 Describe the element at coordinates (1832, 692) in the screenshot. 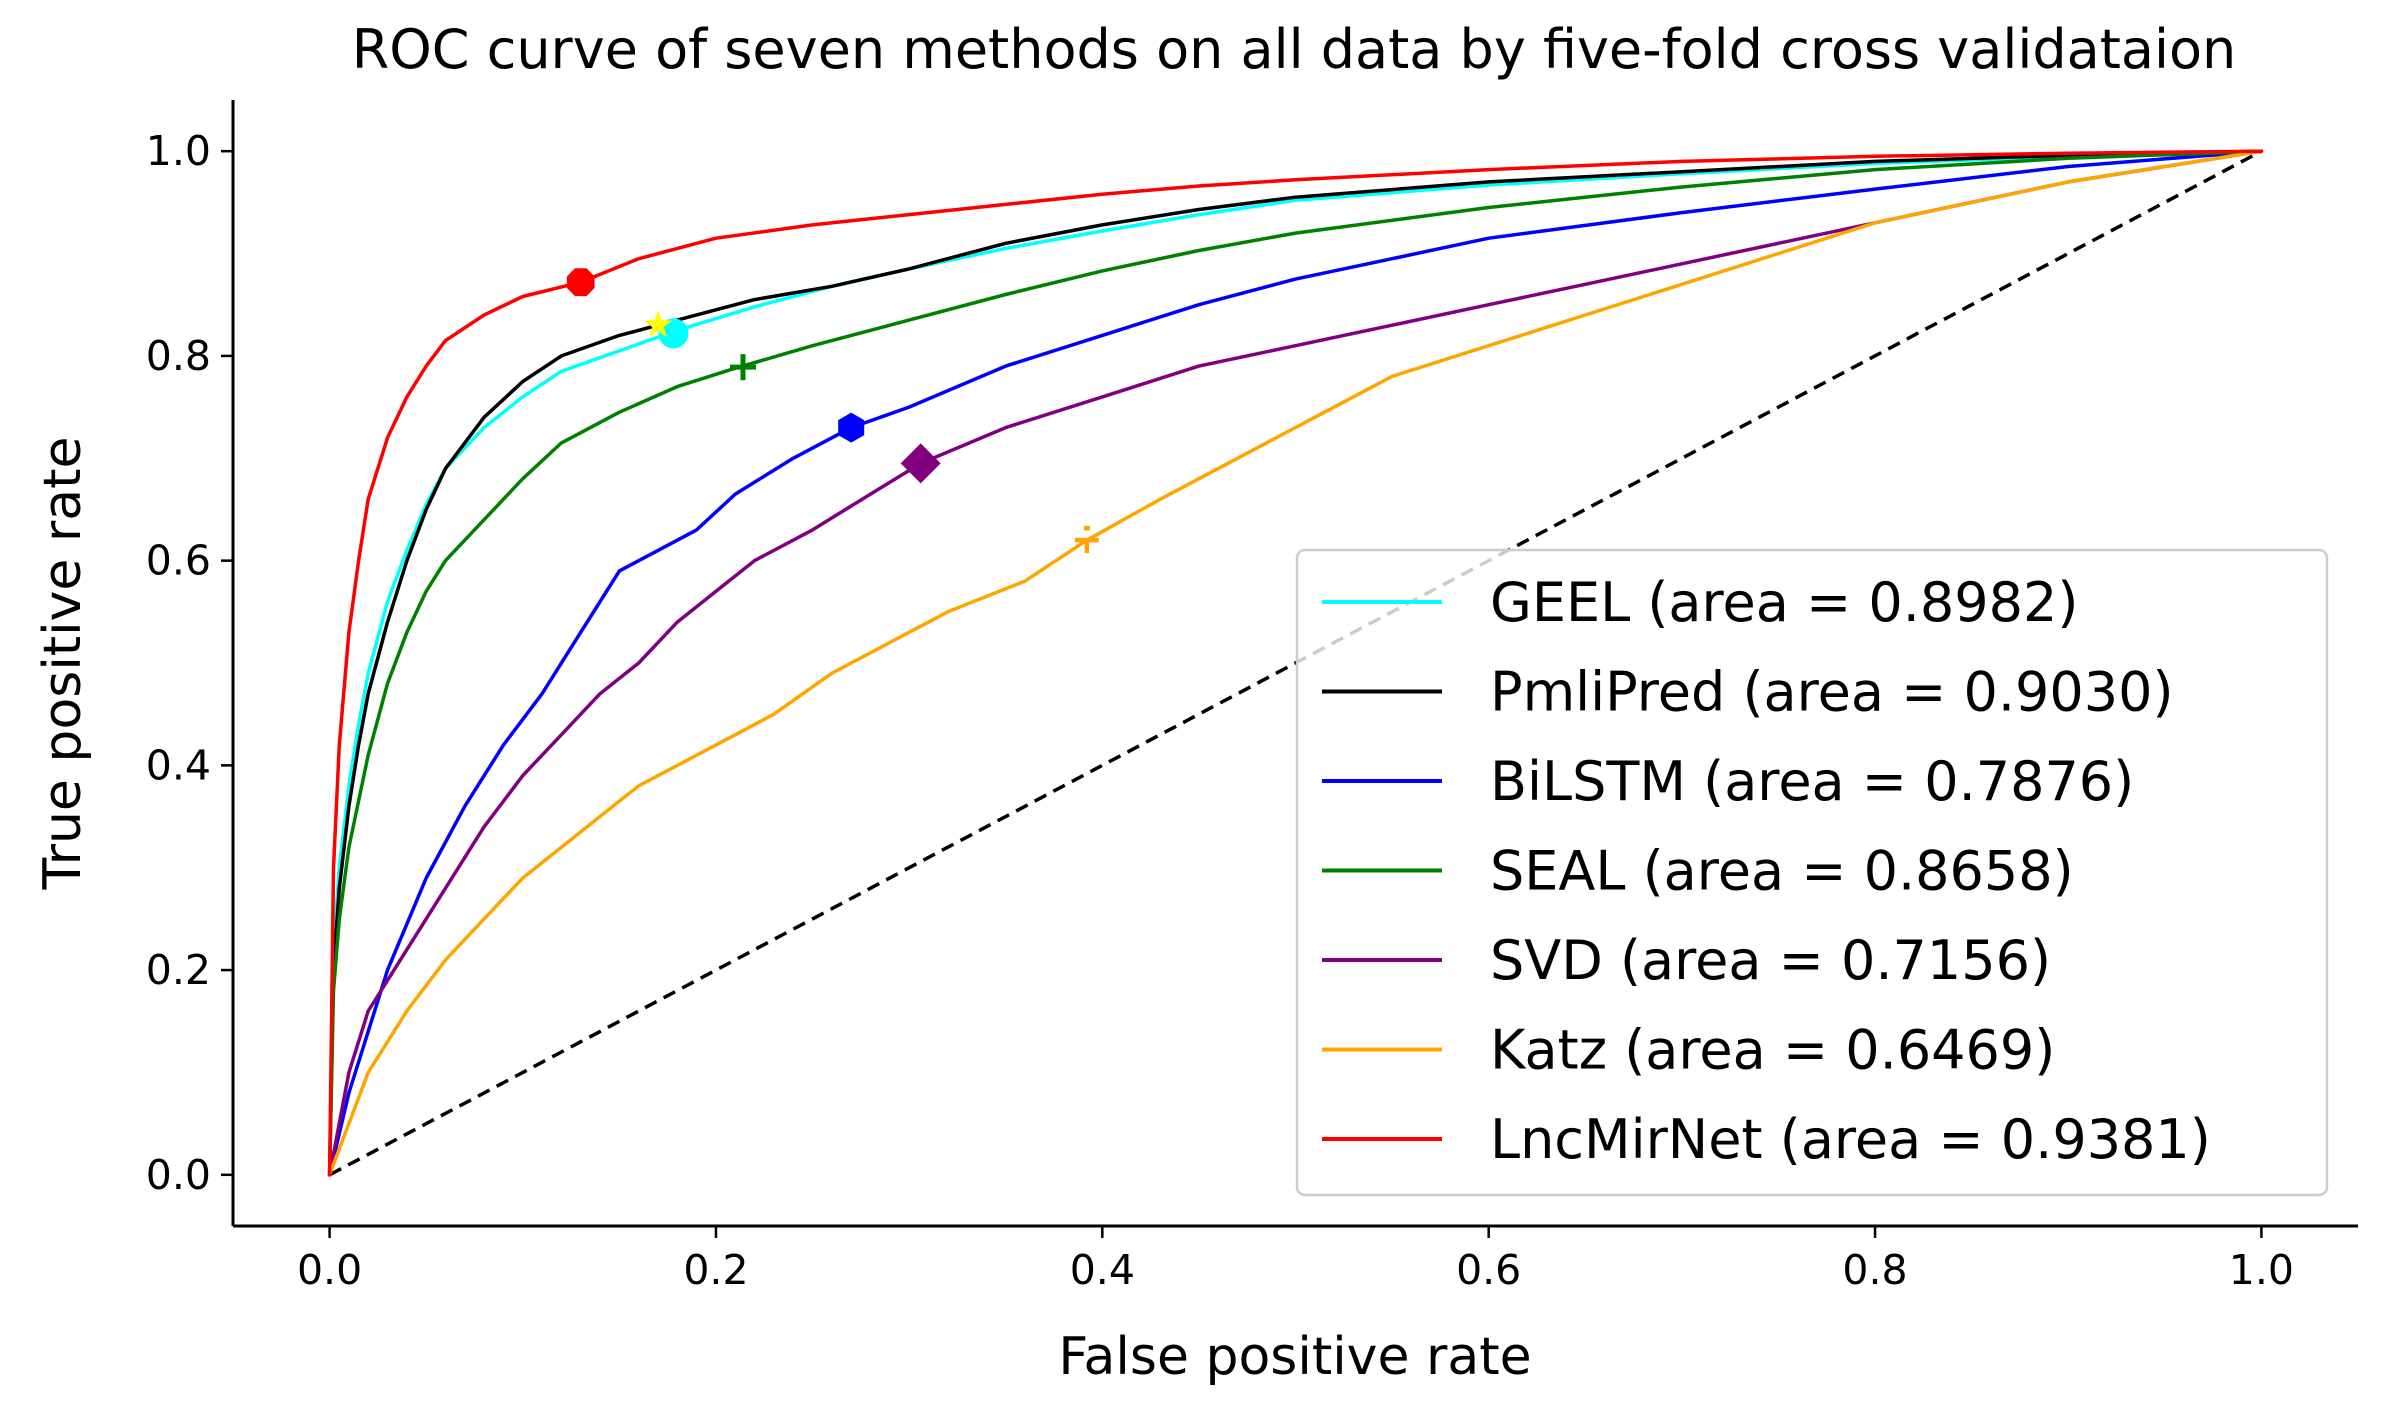

I see `legend-label-pmlipred: PmliPred (area = 0.9030)` at that location.